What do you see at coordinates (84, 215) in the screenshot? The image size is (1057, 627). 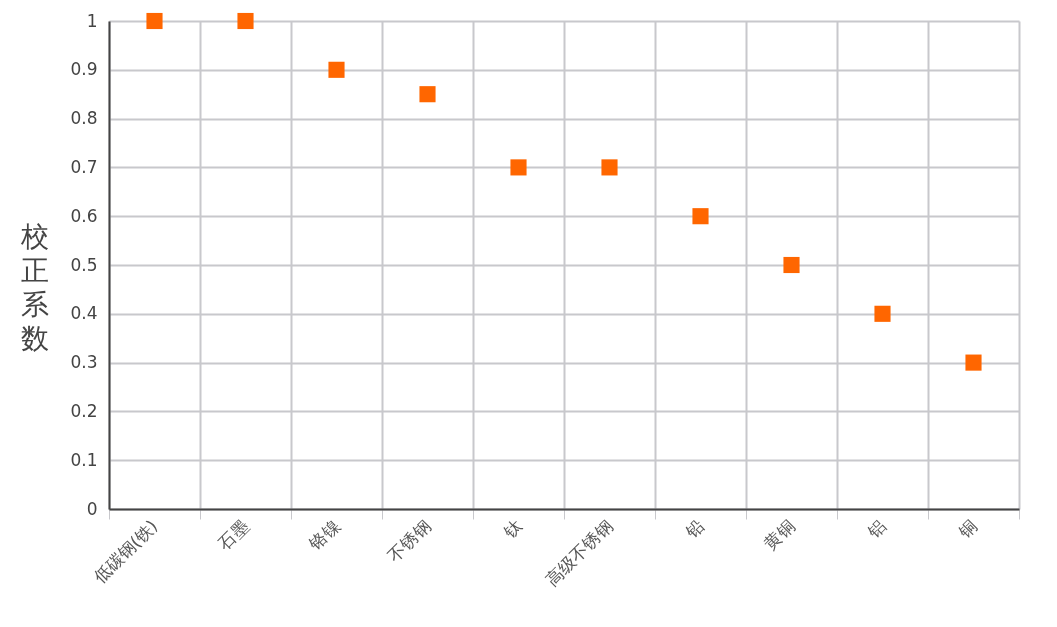 I see `y-tick-label: 0.6` at bounding box center [84, 215].